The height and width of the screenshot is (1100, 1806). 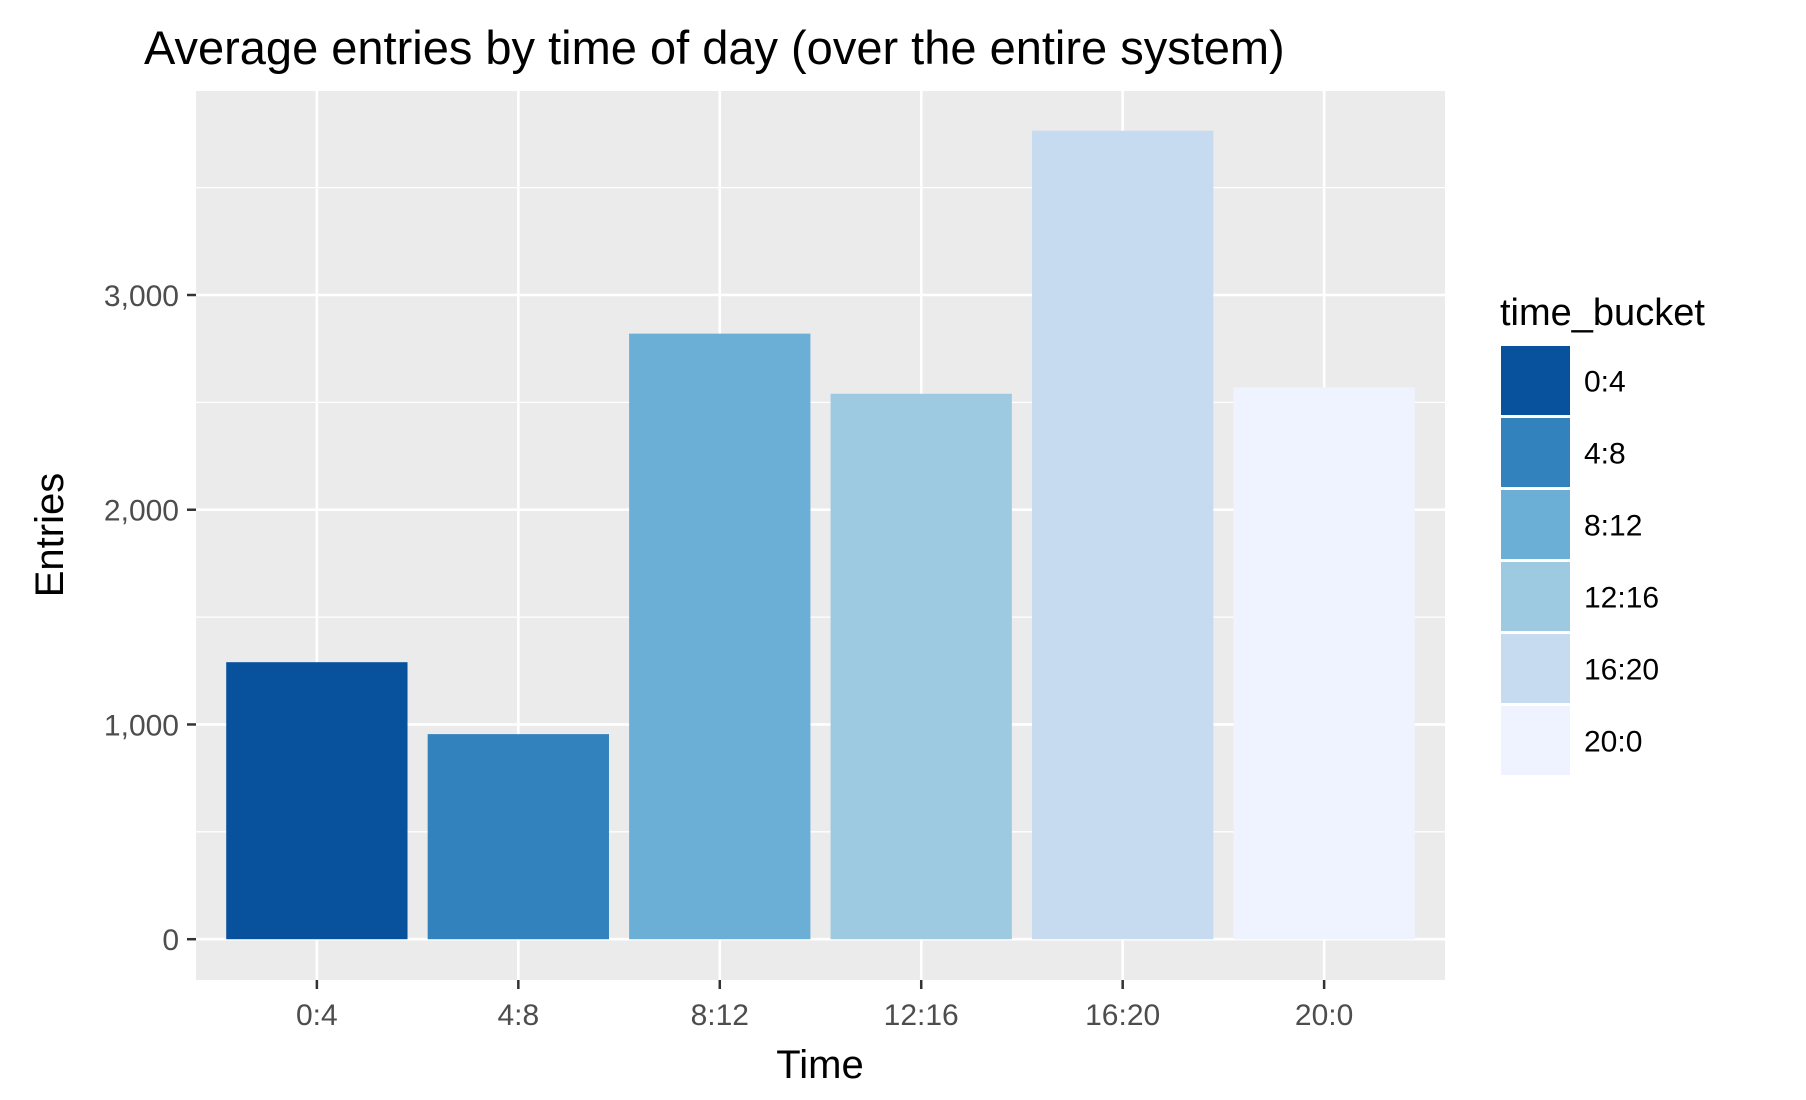 What do you see at coordinates (170, 940) in the screenshot?
I see `y-tick-label-0: 0` at bounding box center [170, 940].